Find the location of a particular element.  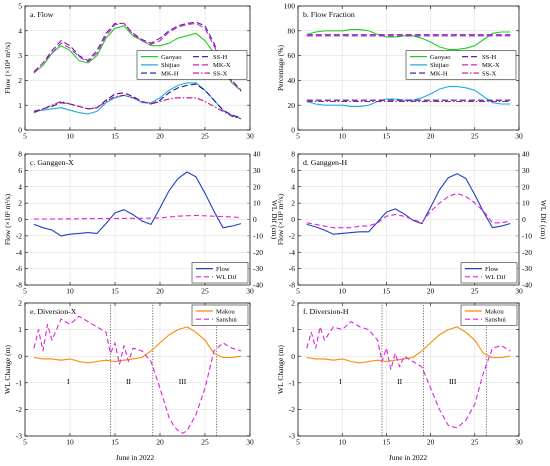

y-tick-label: 1 is located at coordinates (20, 105).